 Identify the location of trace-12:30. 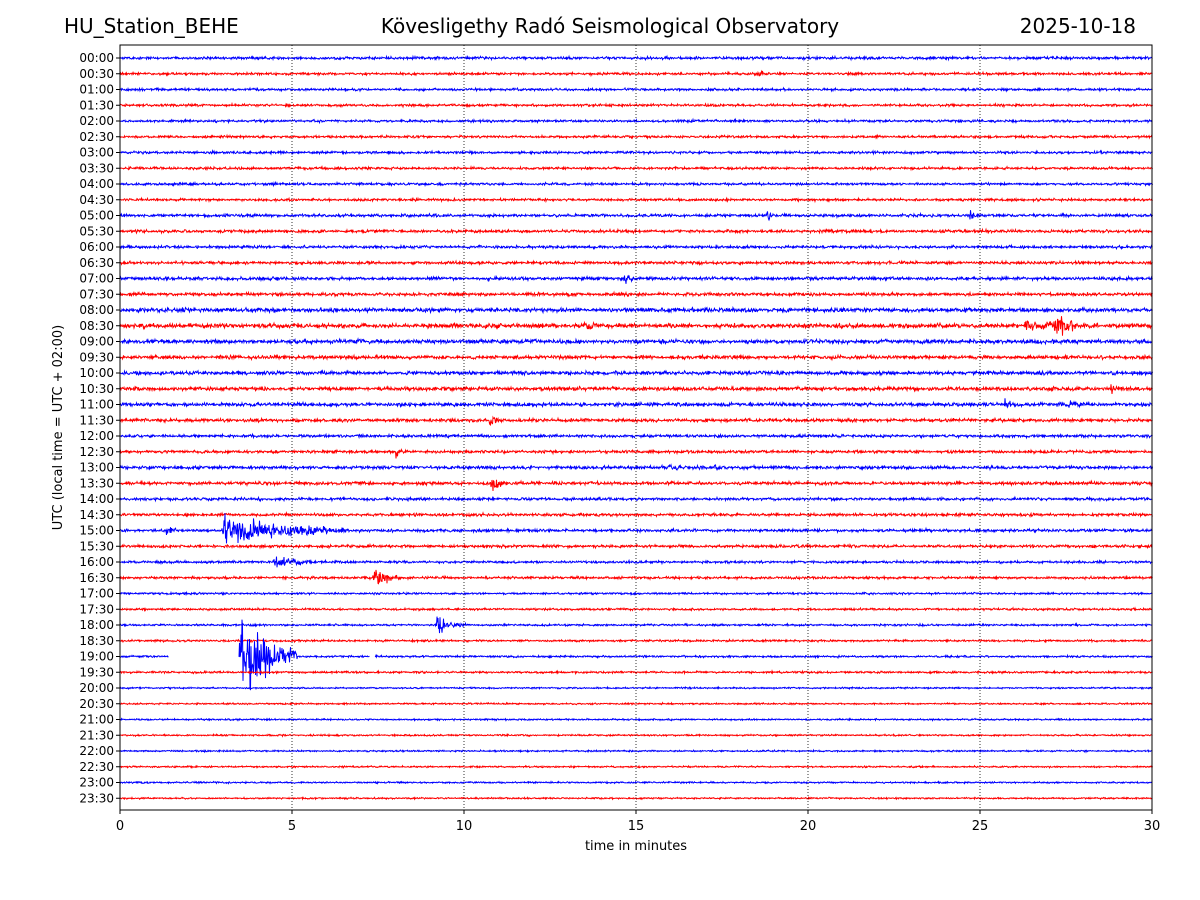
(636, 453).